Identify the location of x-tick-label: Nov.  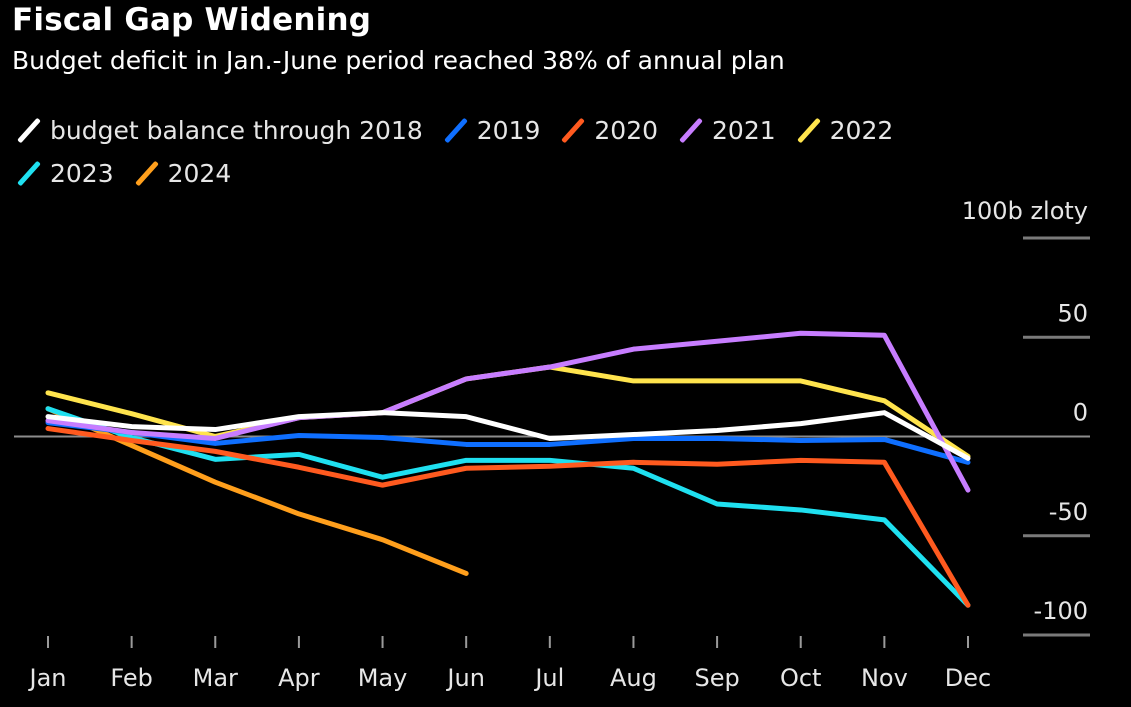
(884, 678).